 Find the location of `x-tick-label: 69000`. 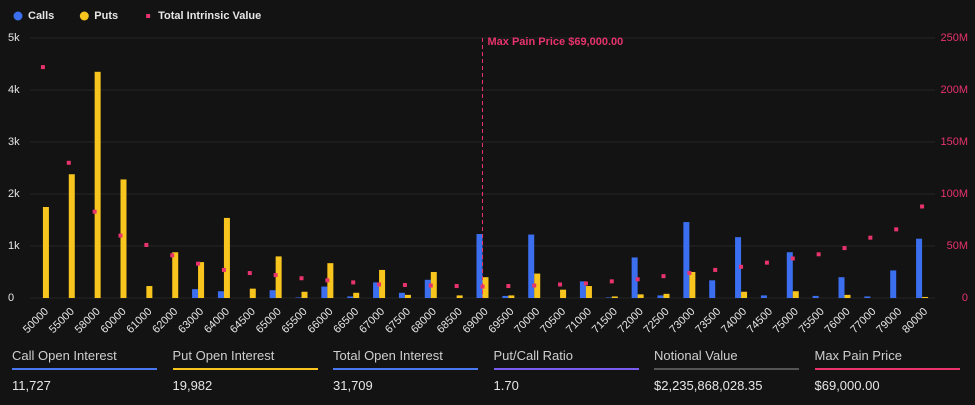

x-tick-label: 69000 is located at coordinates (476, 321).